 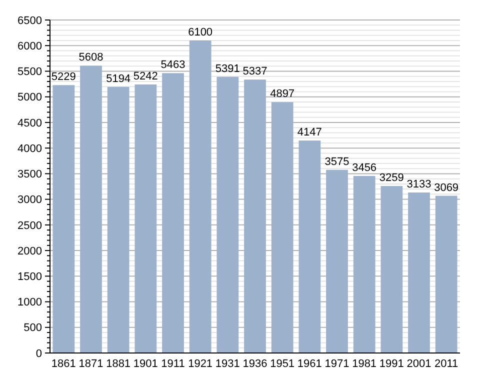 What do you see at coordinates (309, 132) in the screenshot?
I see `data-label: 4147` at bounding box center [309, 132].